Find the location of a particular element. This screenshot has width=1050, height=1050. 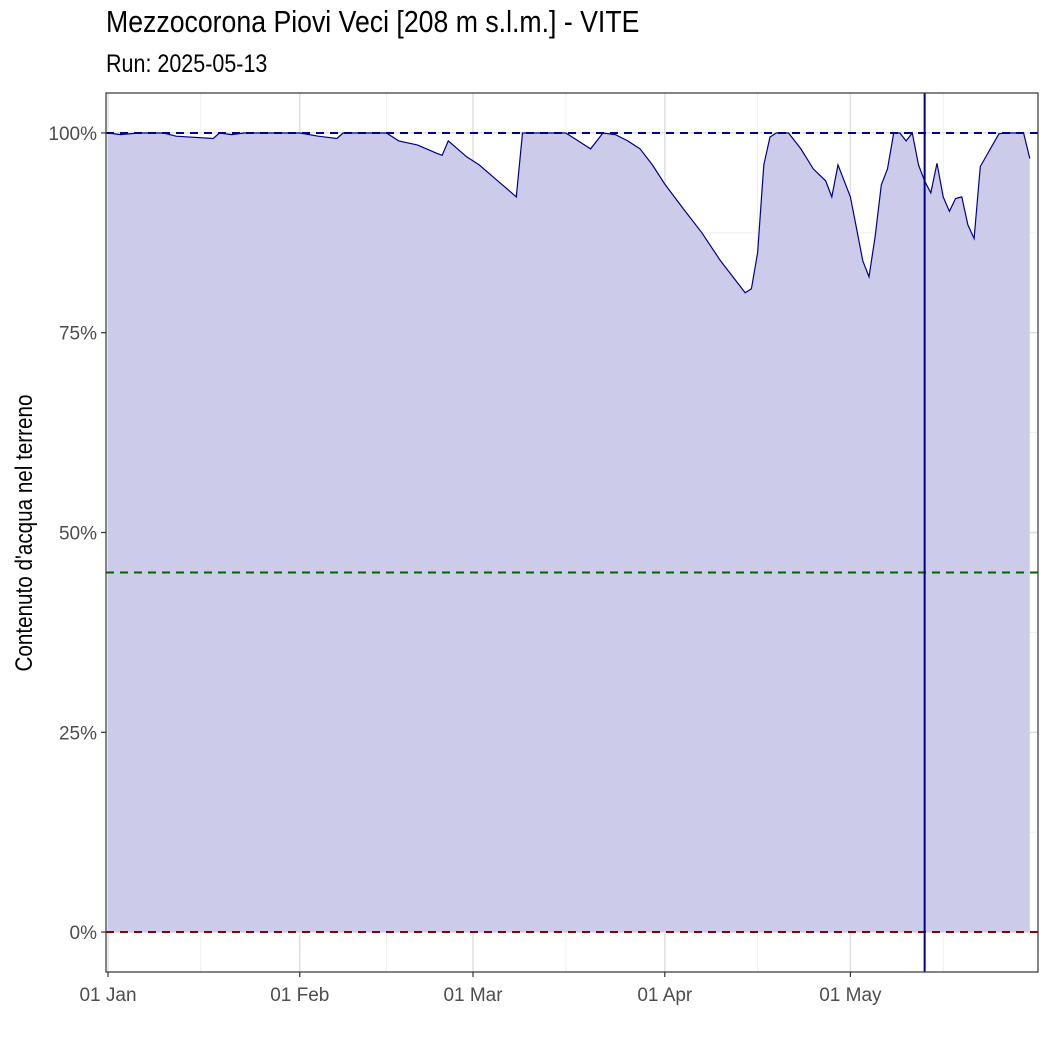

y-axis-title: Contenuto d'acqua nel terreno is located at coordinates (24, 533).